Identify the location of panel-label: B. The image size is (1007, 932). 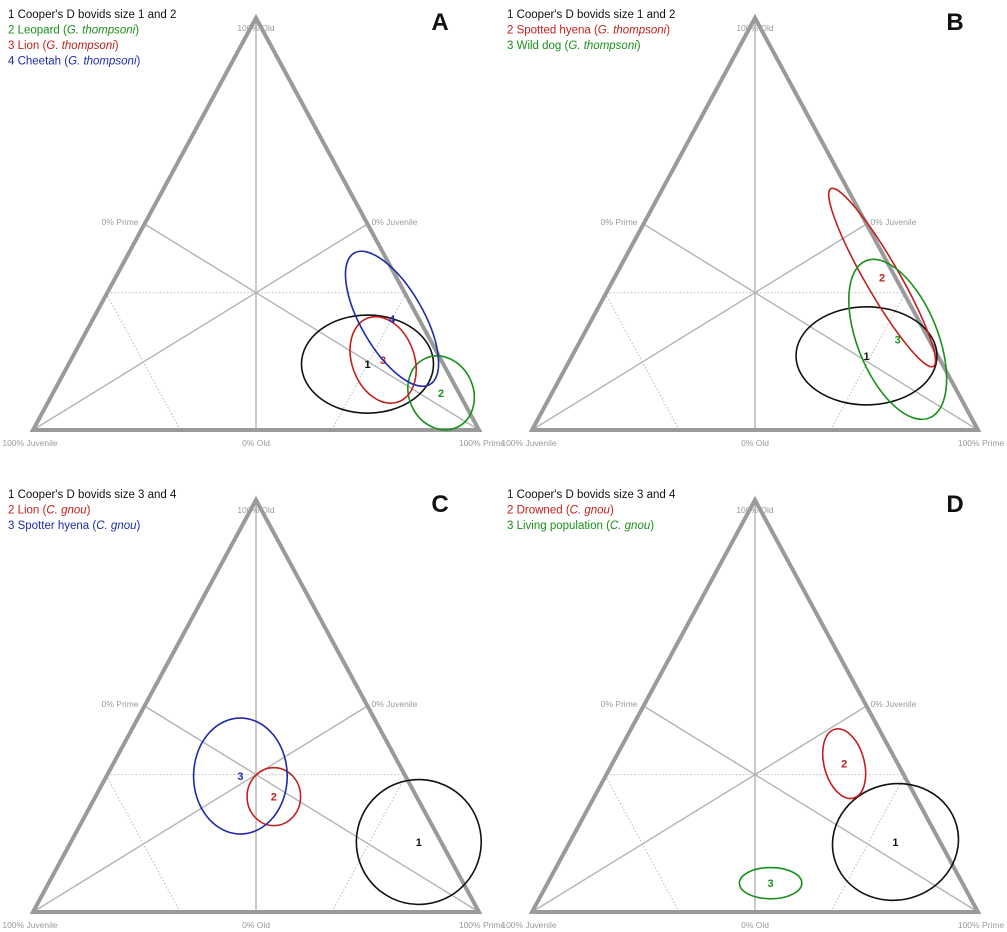
(954, 22).